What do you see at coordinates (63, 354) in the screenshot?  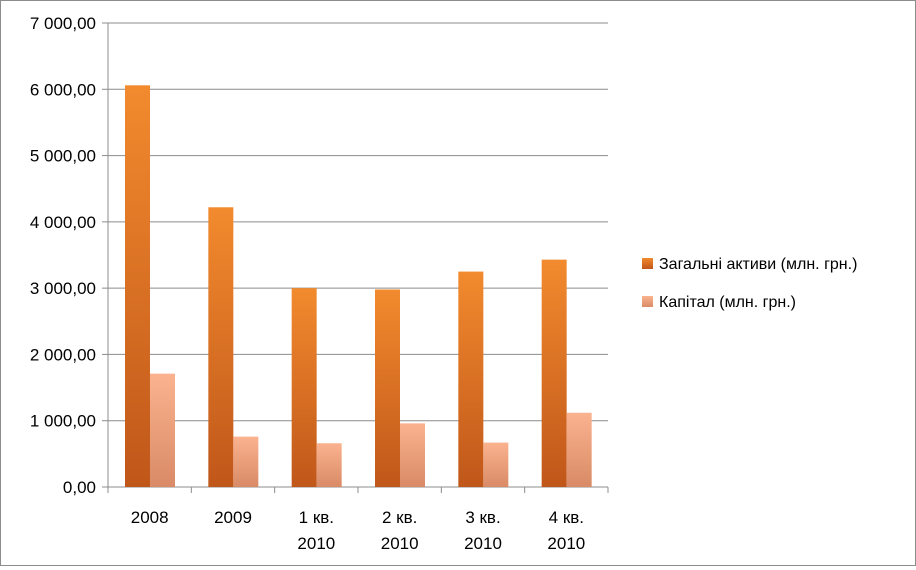 I see `y-tick-label: 2 000,00` at bounding box center [63, 354].